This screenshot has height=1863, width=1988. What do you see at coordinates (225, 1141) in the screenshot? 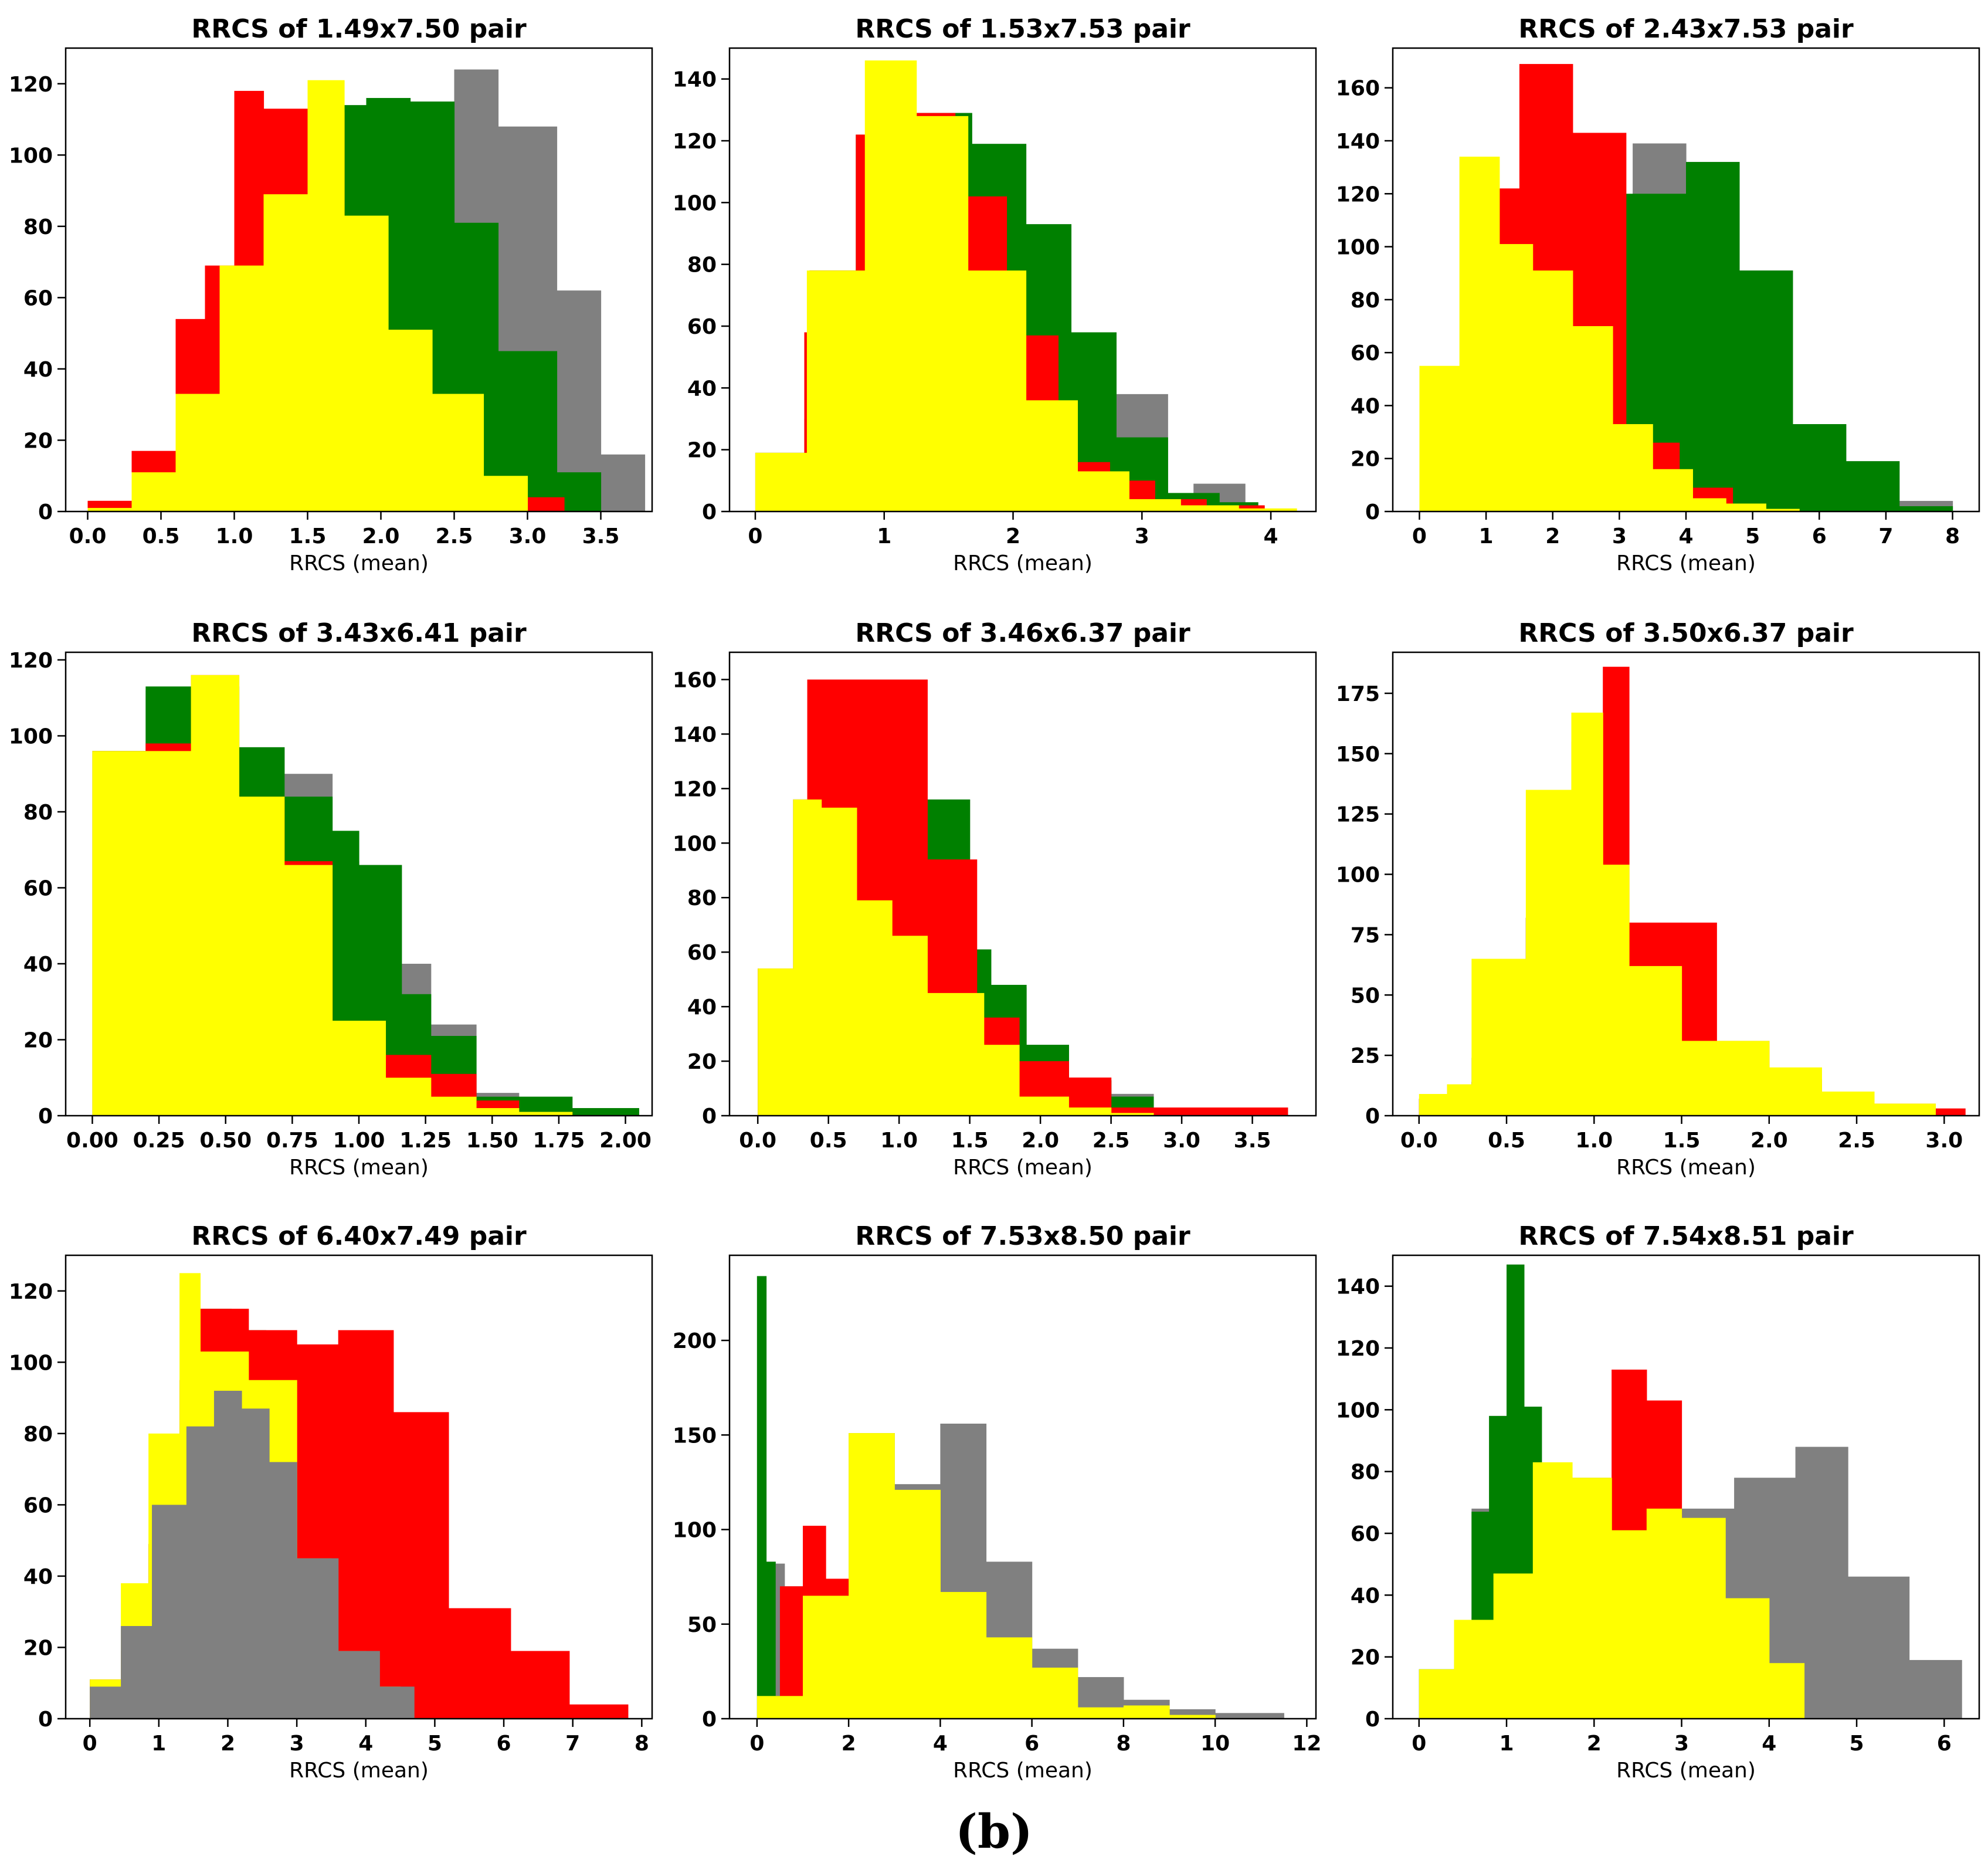
I see `x-tick-label: 0.50` at bounding box center [225, 1141].